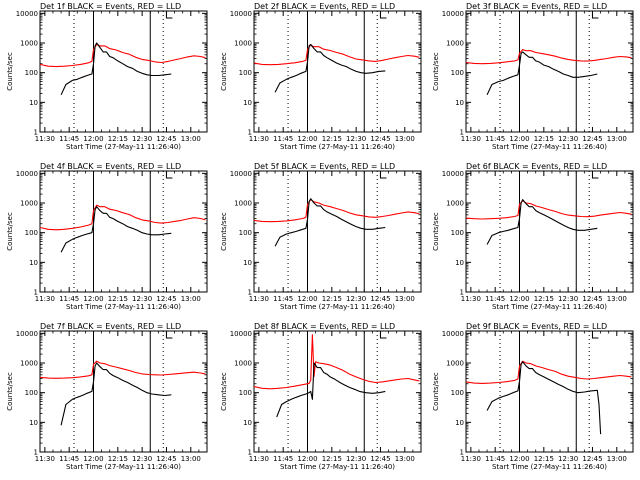  I want to click on chart-title: Det 1f BLACK = Events, RED = LLD, so click(110, 6).